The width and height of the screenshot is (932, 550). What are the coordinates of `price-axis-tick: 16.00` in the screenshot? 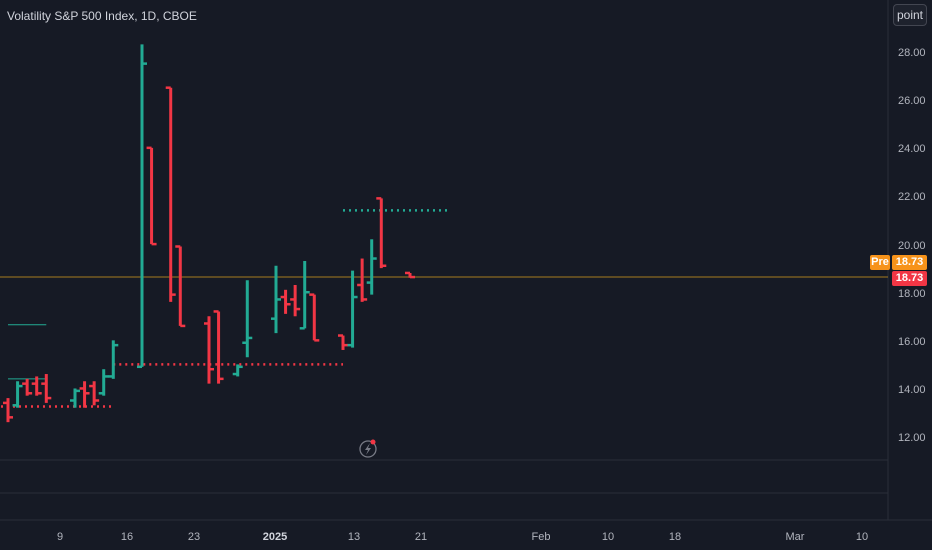 It's located at (912, 341).